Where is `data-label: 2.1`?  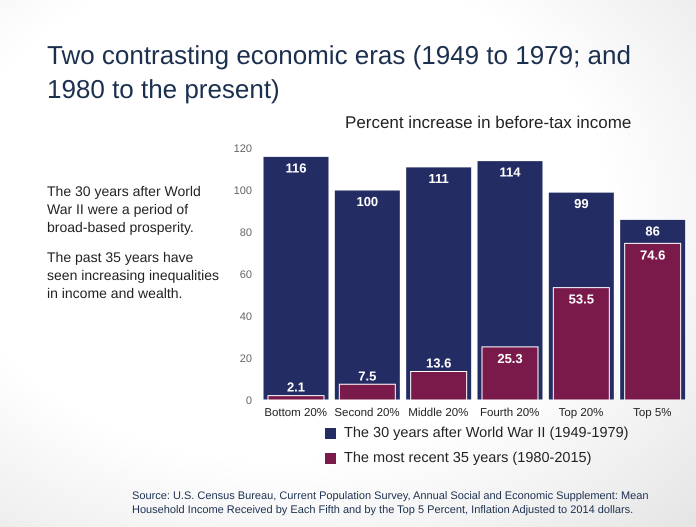
data-label: 2.1 is located at coordinates (296, 387).